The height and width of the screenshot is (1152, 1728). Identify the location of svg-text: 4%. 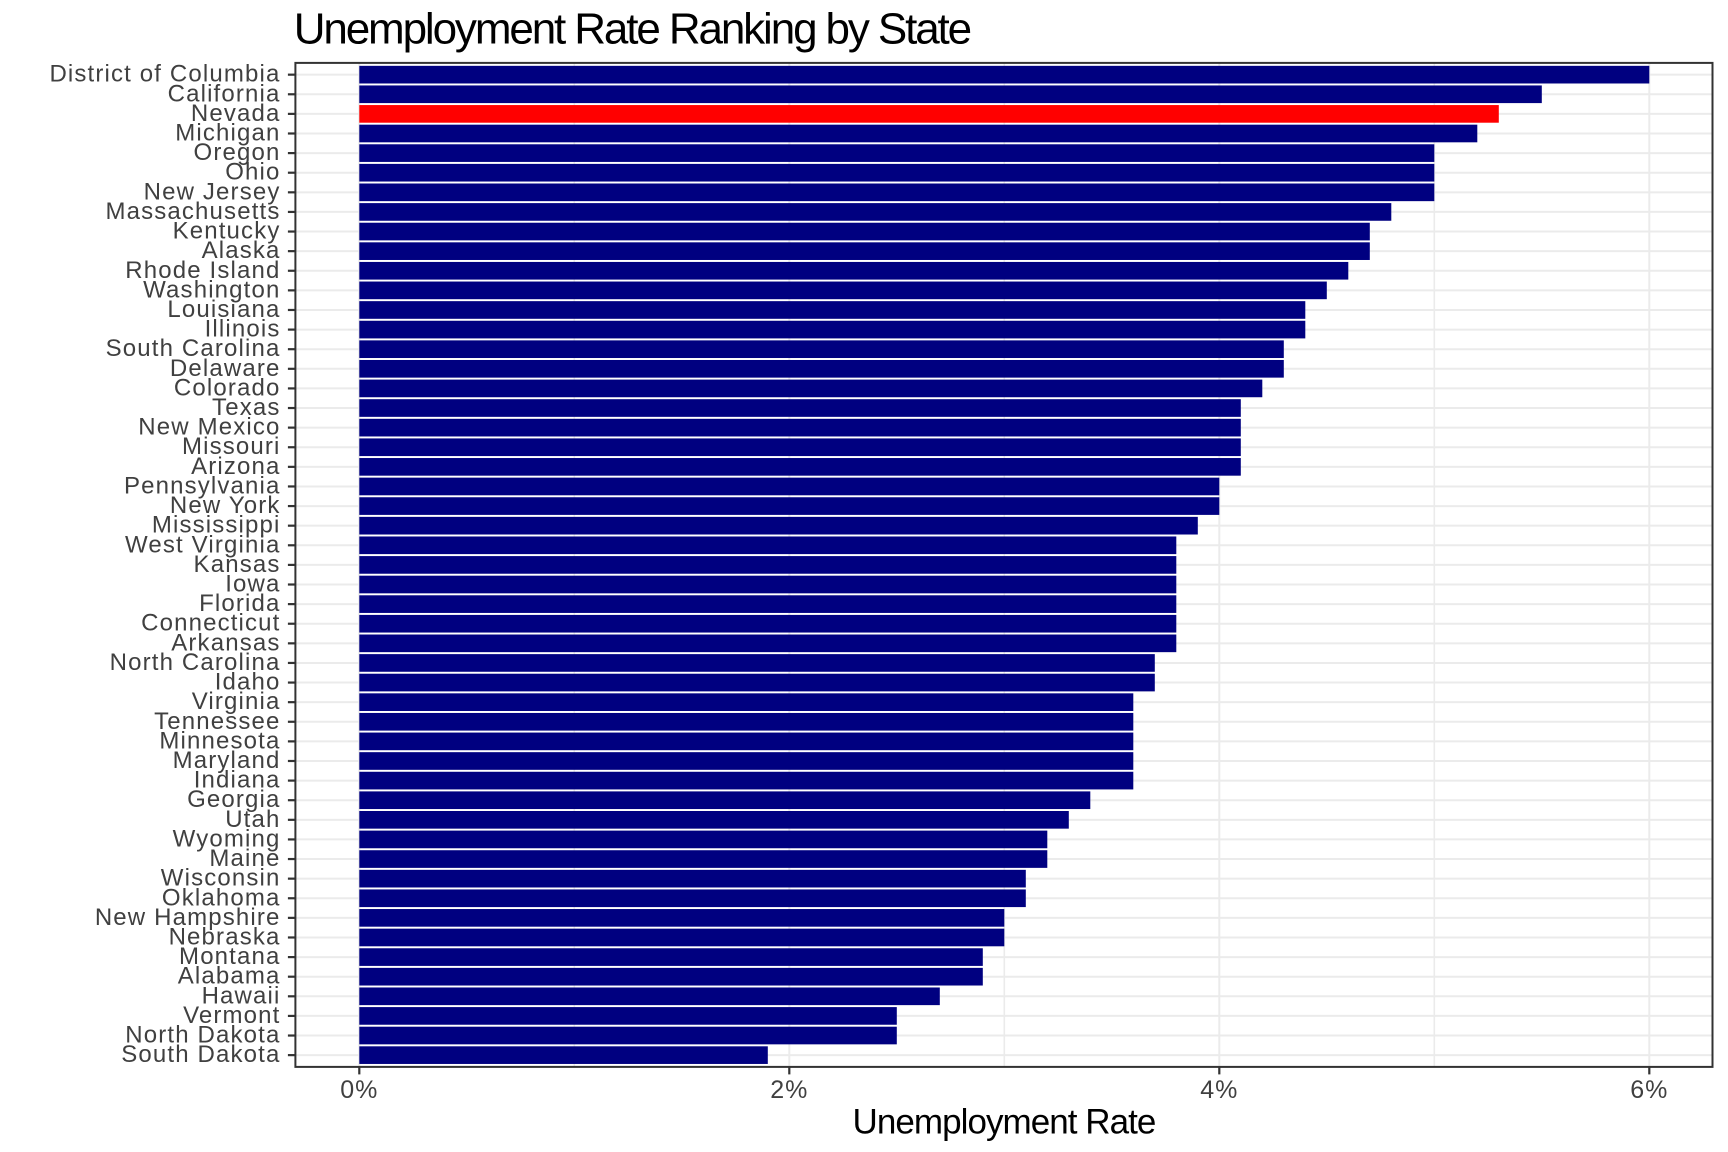
(1219, 1090).